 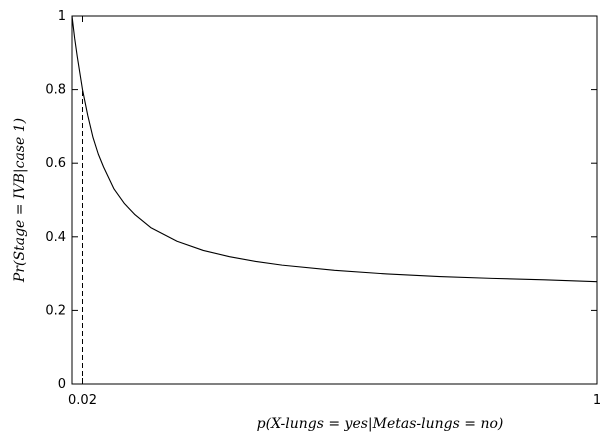 What do you see at coordinates (55, 237) in the screenshot?
I see `y-tick-label: 0.4` at bounding box center [55, 237].